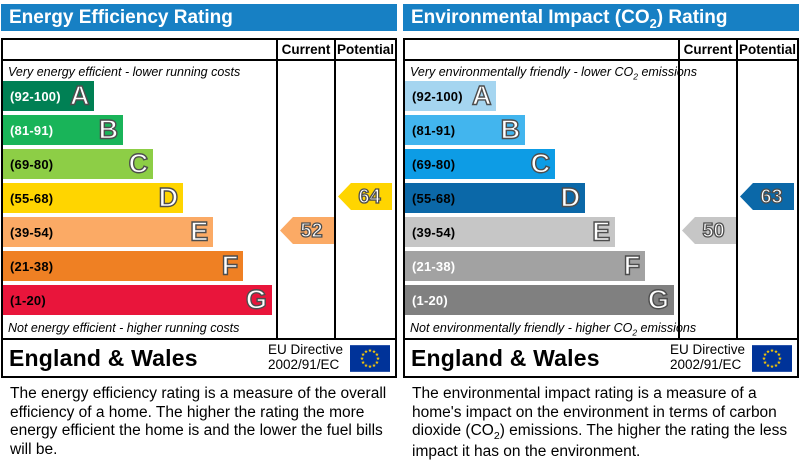 The image size is (800, 462). I want to click on current-column: 52, so click(305, 199).